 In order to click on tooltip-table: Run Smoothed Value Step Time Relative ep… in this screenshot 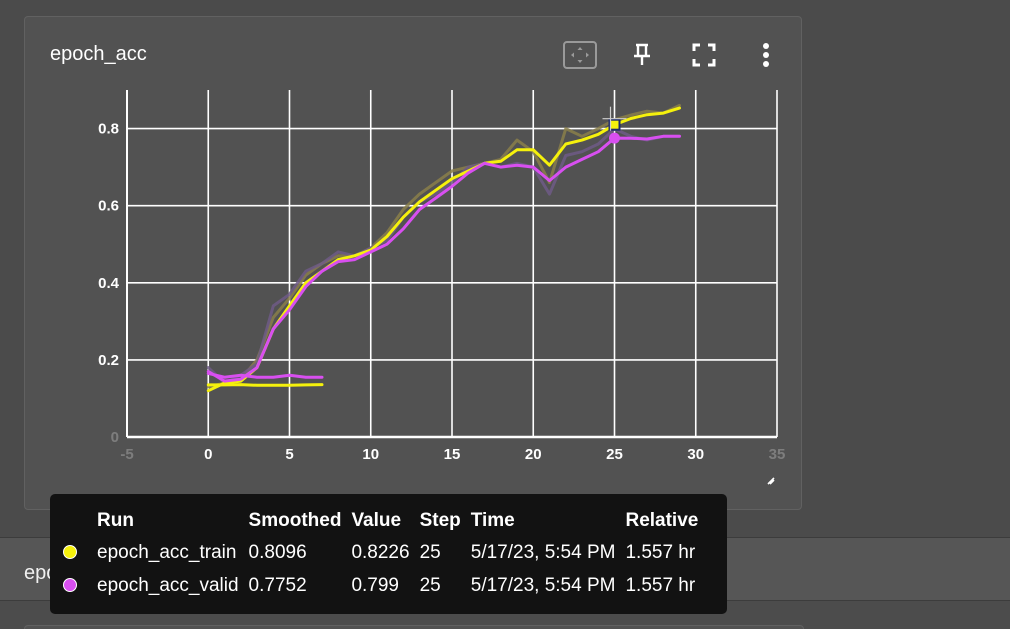, I will do `click(380, 554)`.